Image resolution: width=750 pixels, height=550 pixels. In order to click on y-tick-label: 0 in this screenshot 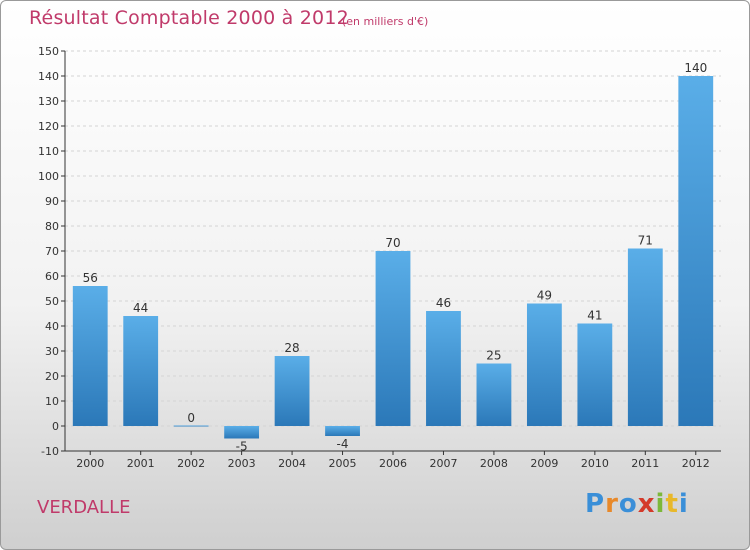, I will do `click(55, 426)`.